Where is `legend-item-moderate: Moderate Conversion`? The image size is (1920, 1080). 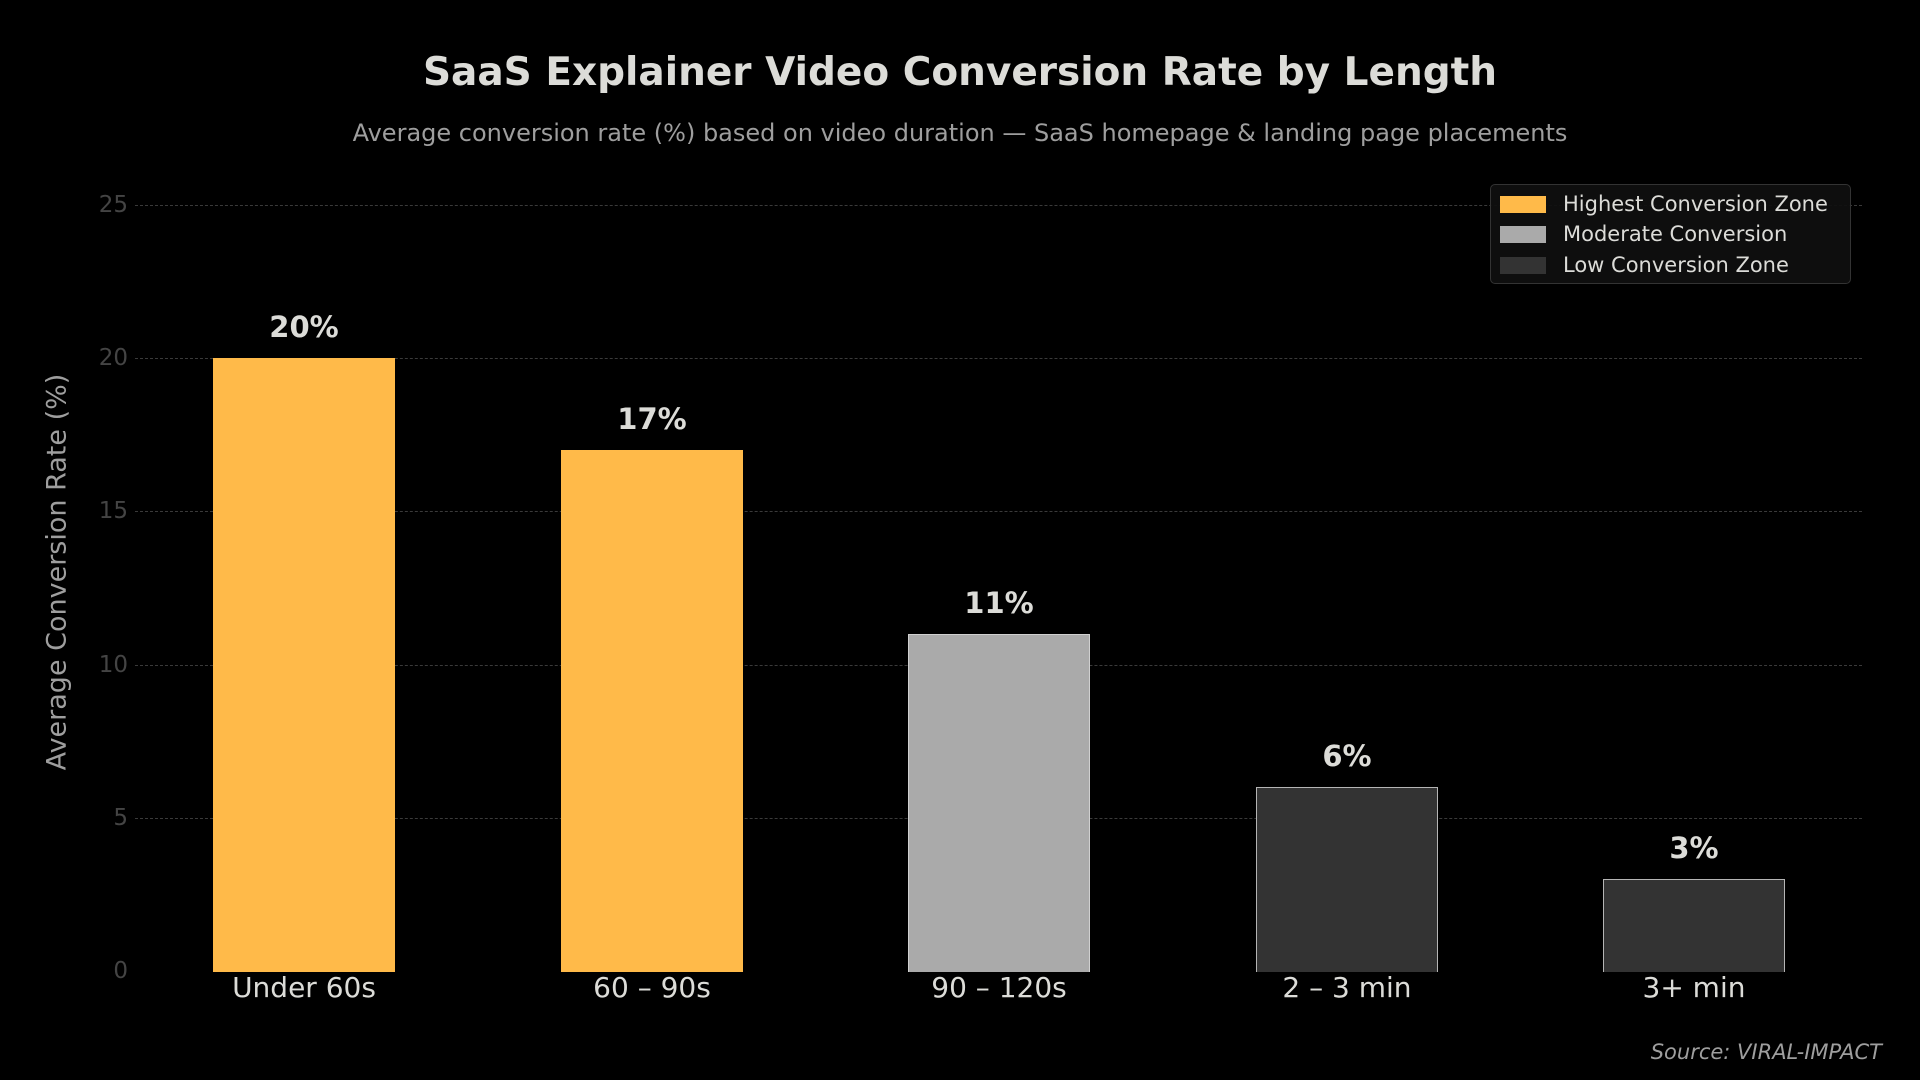
legend-item-moderate: Moderate Conversion is located at coordinates (1644, 234).